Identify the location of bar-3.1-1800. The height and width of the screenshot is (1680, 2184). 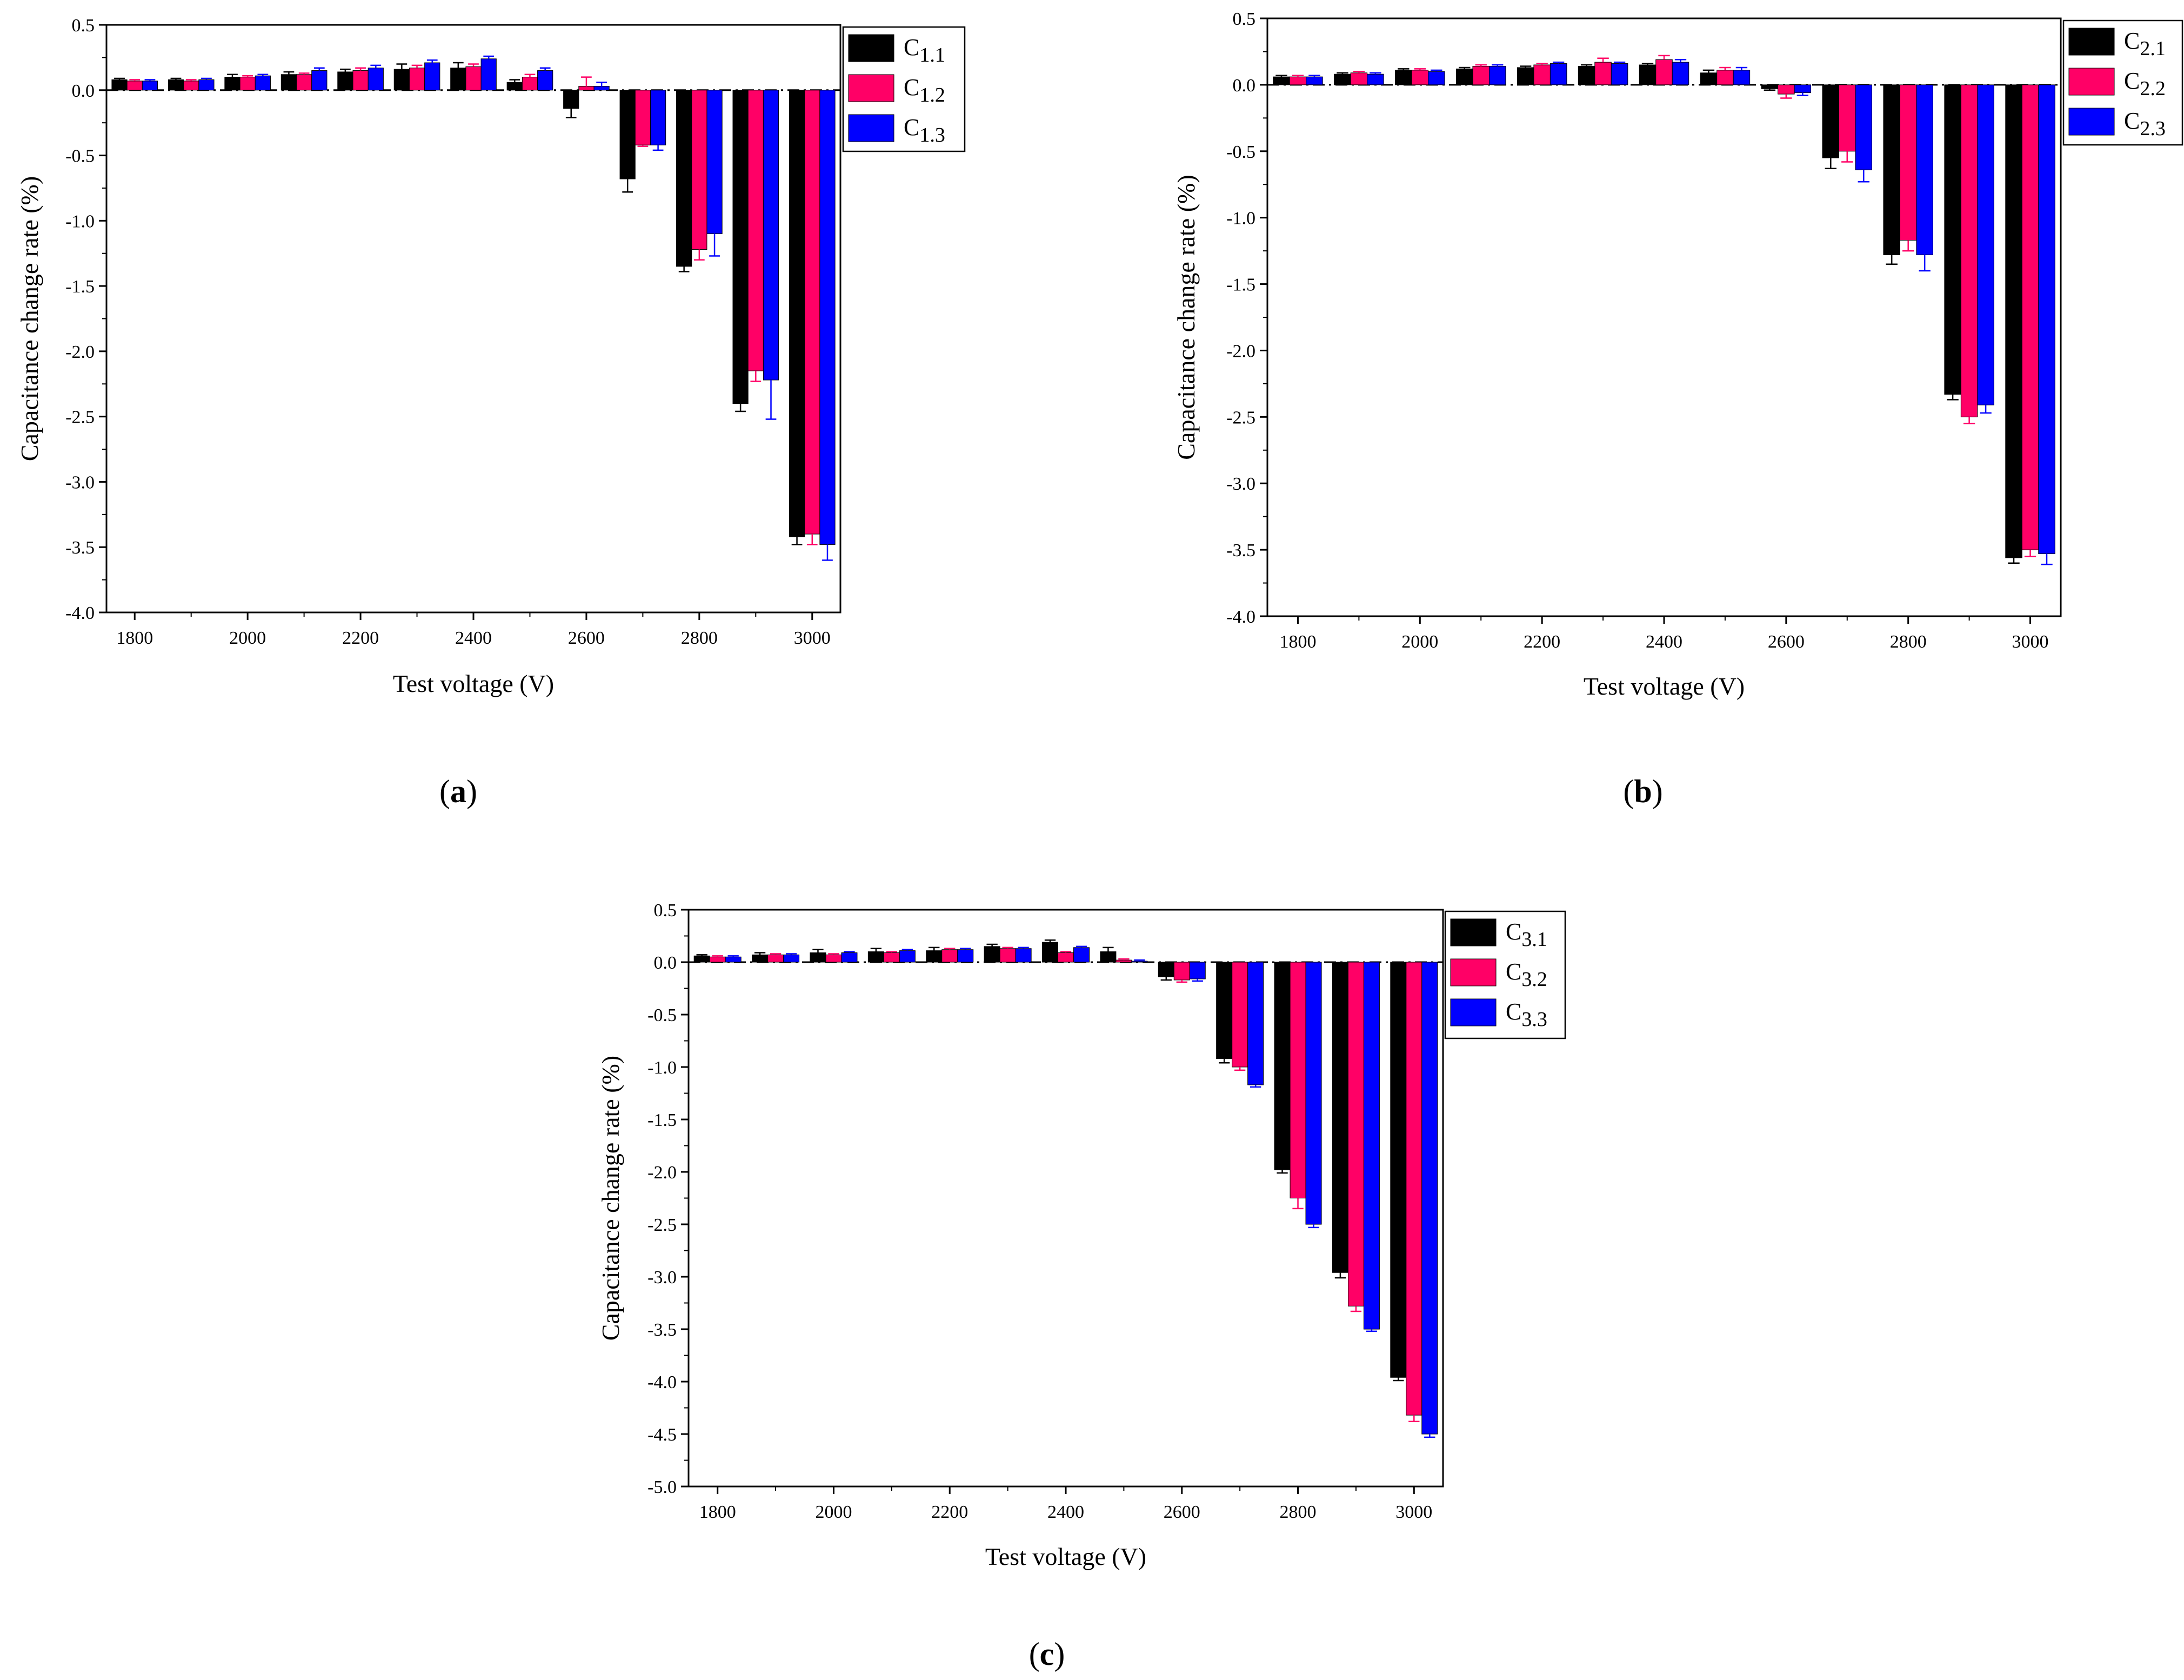
(701, 959).